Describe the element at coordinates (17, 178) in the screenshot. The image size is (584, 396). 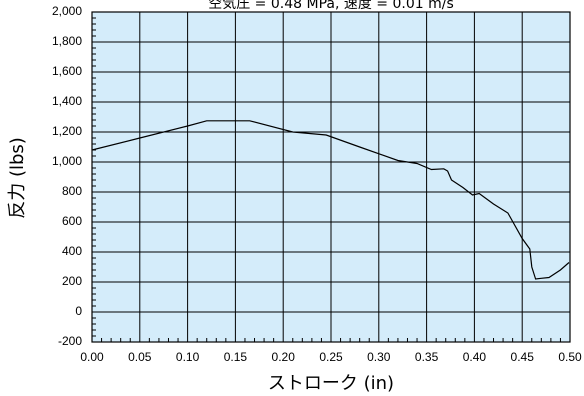
I see `y-axis-label: 反力 (lbs)` at that location.